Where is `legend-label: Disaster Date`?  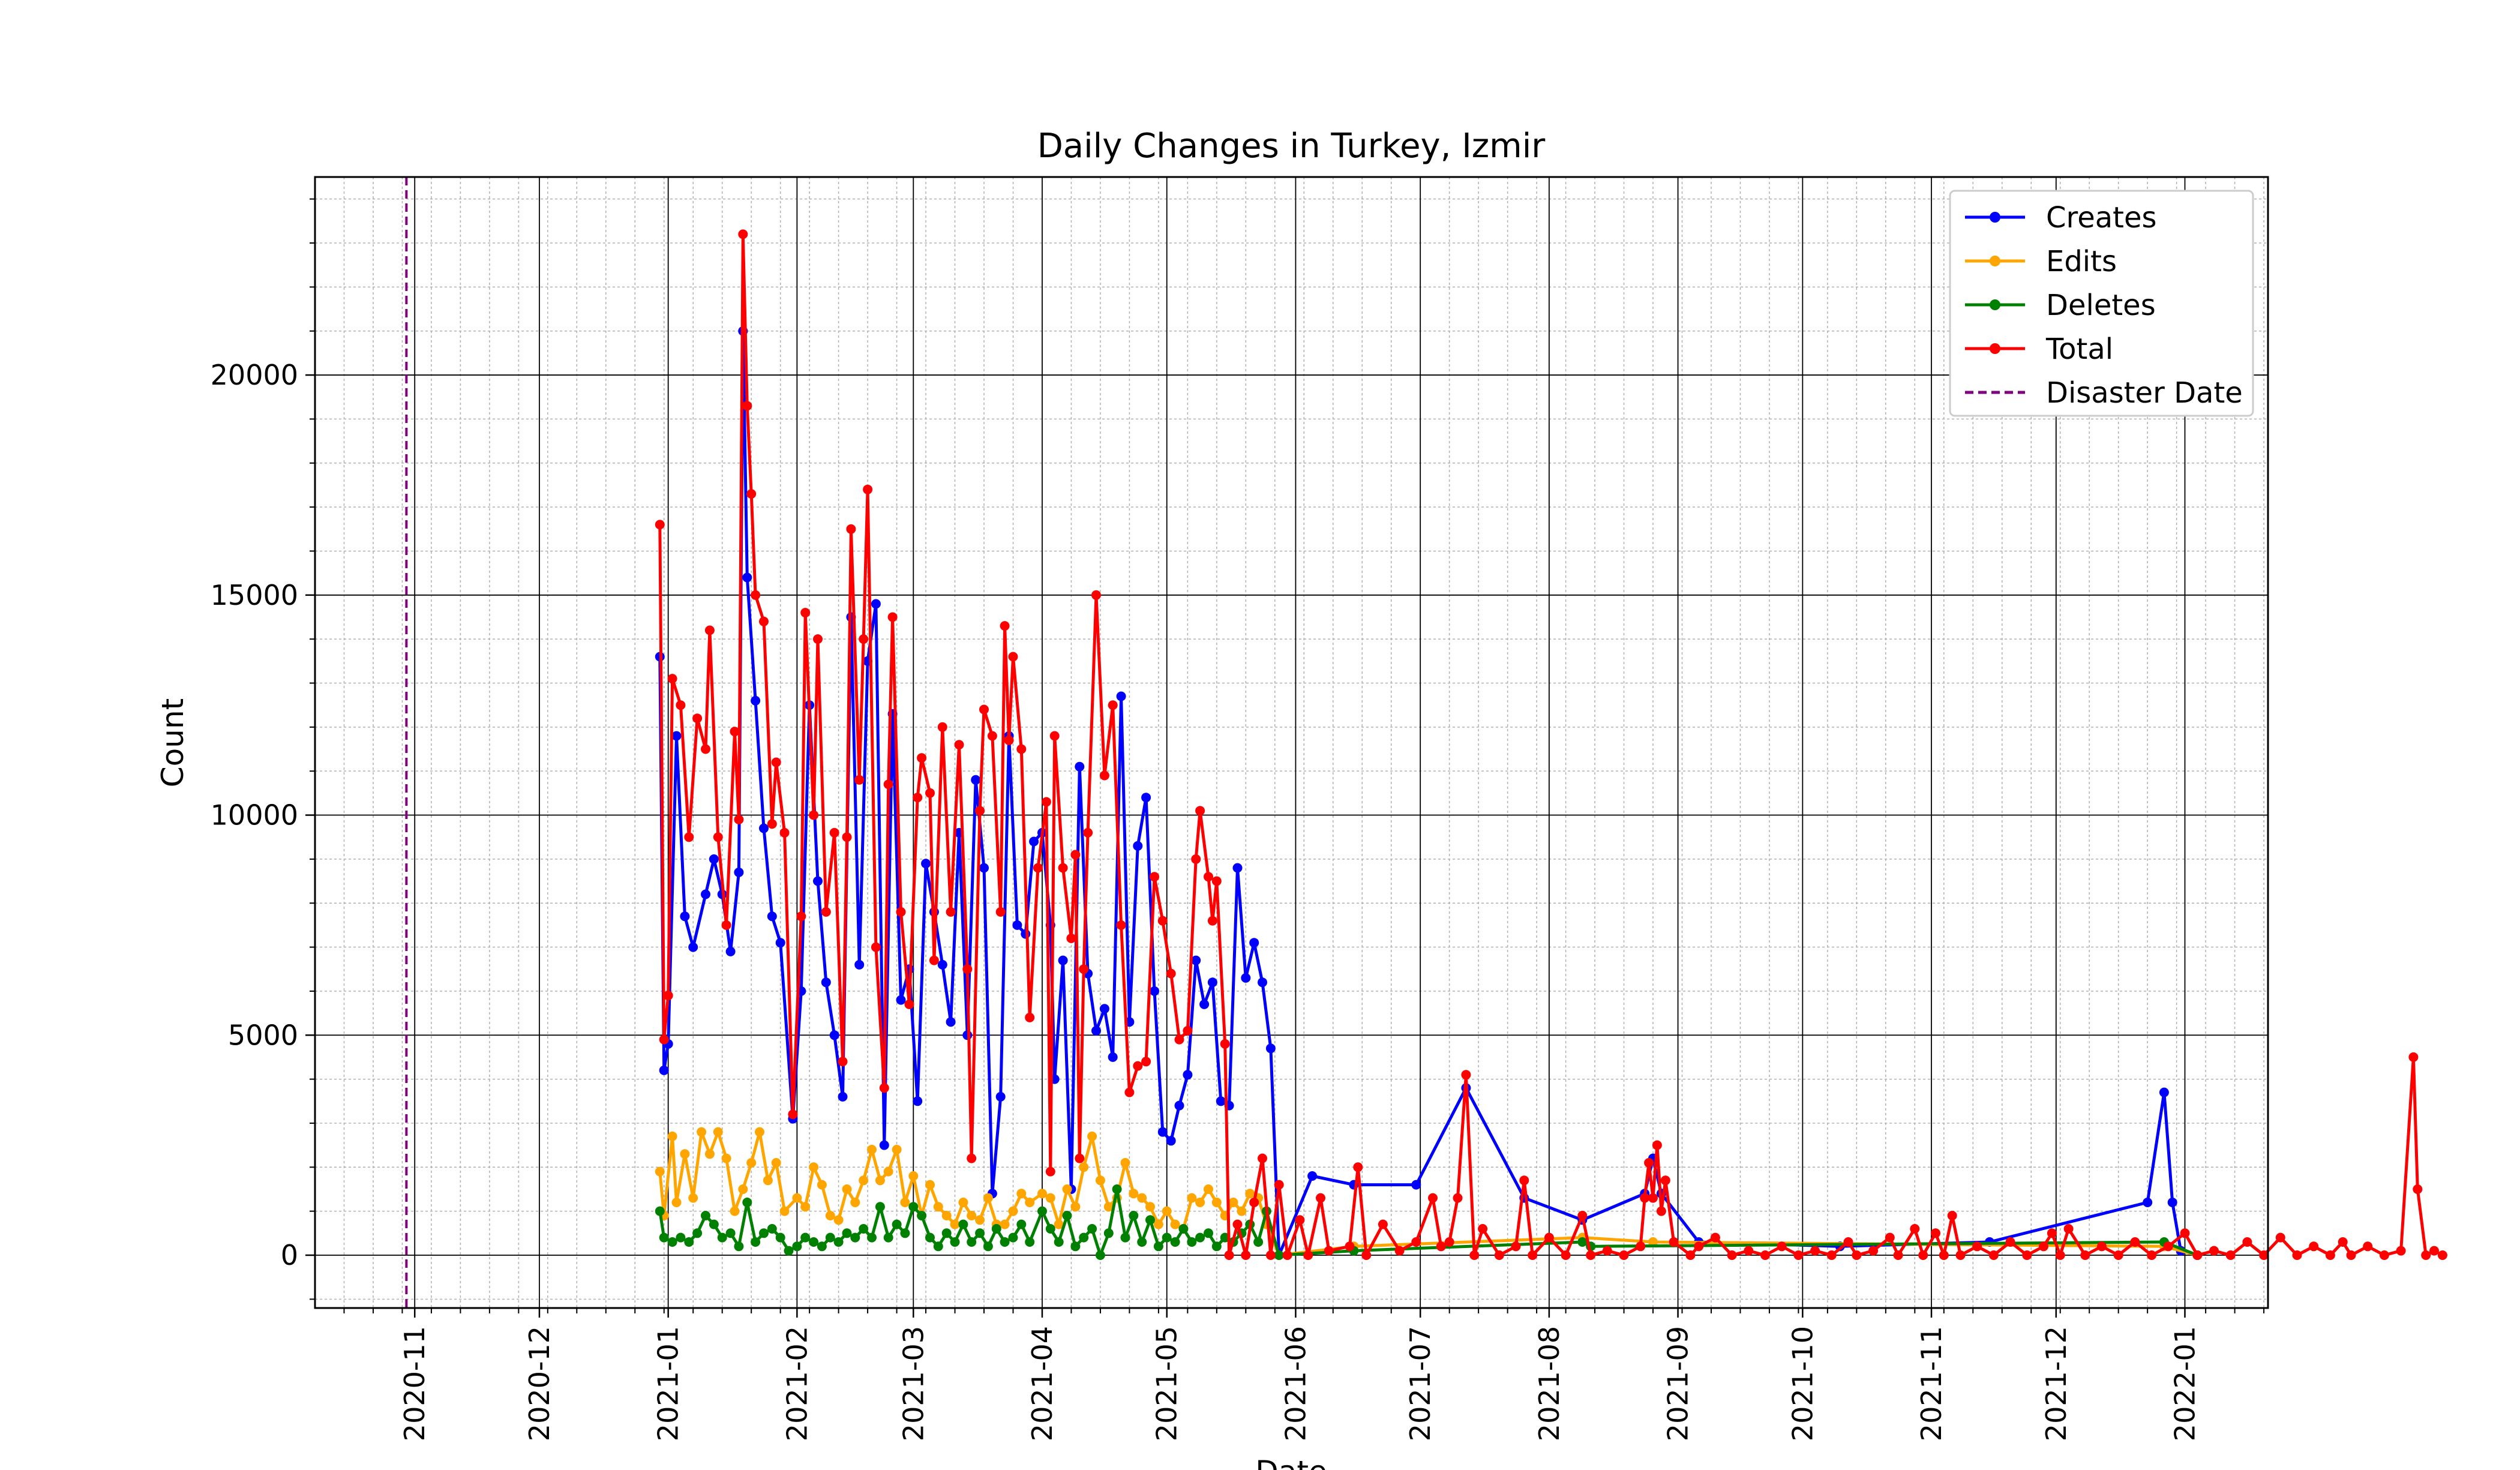
legend-label: Disaster Date is located at coordinates (2144, 393).